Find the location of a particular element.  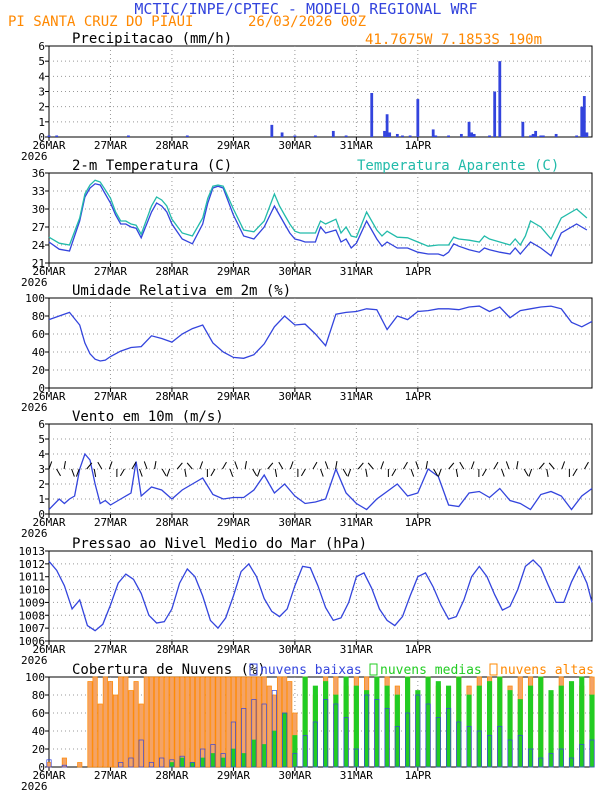

y-tick-label: 100 is located at coordinates (35, 298).